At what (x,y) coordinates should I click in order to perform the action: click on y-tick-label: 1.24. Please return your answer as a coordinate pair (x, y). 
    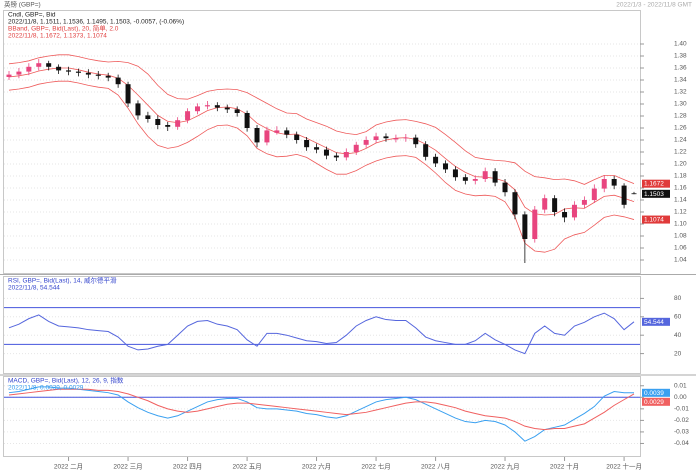
    Looking at the image, I should click on (680, 140).